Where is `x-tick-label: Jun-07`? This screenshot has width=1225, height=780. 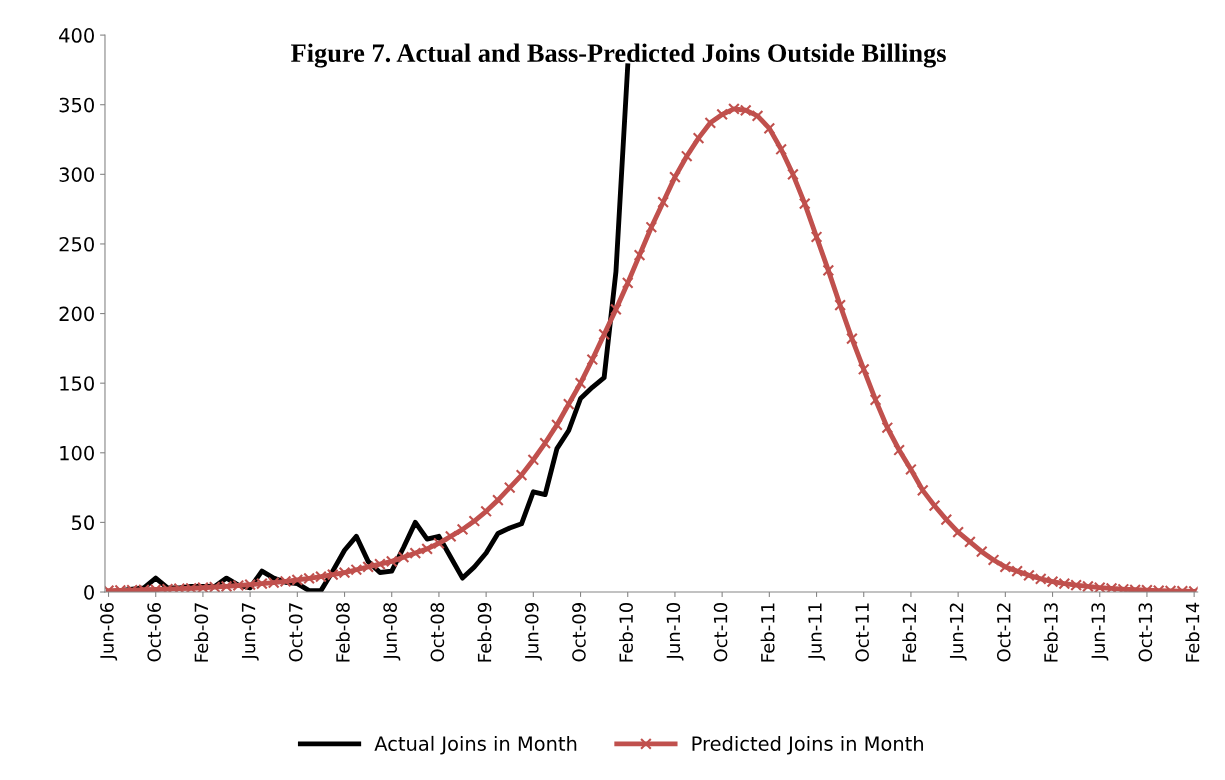 x-tick-label: Jun-07 is located at coordinates (250, 632).